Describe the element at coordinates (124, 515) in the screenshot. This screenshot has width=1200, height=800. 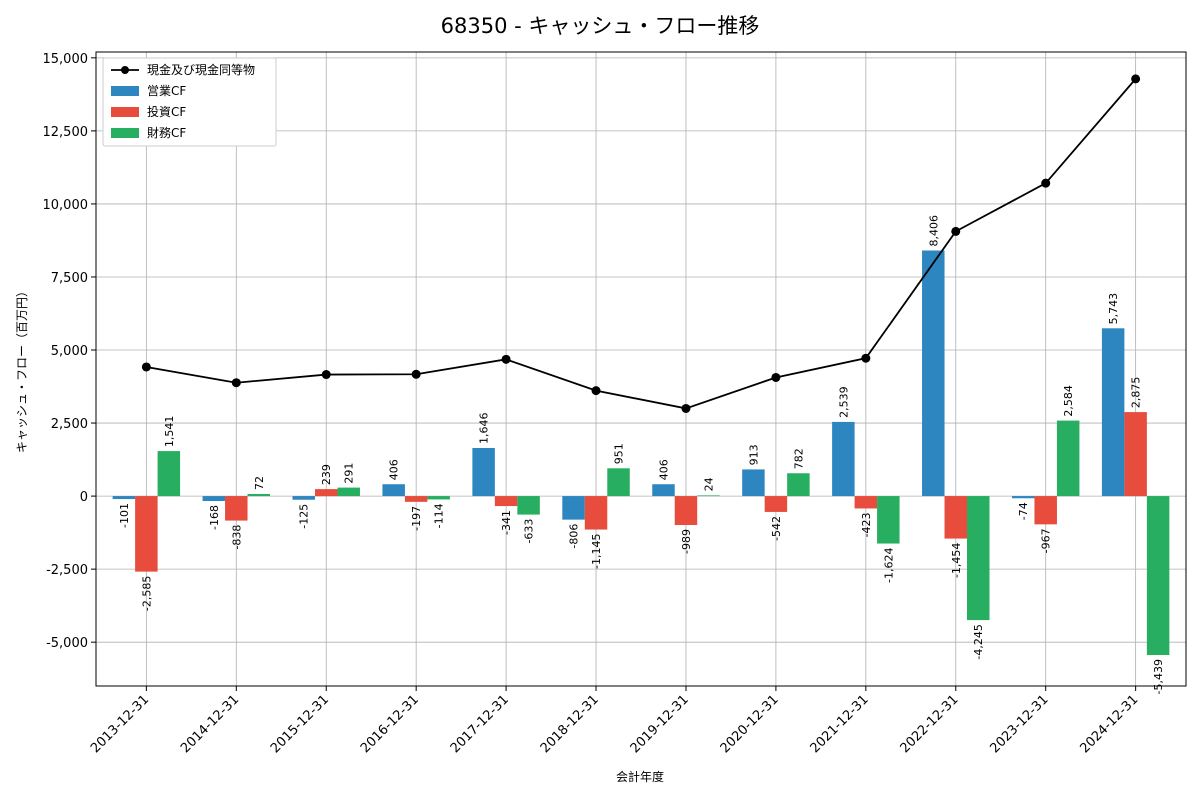
I see `bar-value-label: -101` at that location.